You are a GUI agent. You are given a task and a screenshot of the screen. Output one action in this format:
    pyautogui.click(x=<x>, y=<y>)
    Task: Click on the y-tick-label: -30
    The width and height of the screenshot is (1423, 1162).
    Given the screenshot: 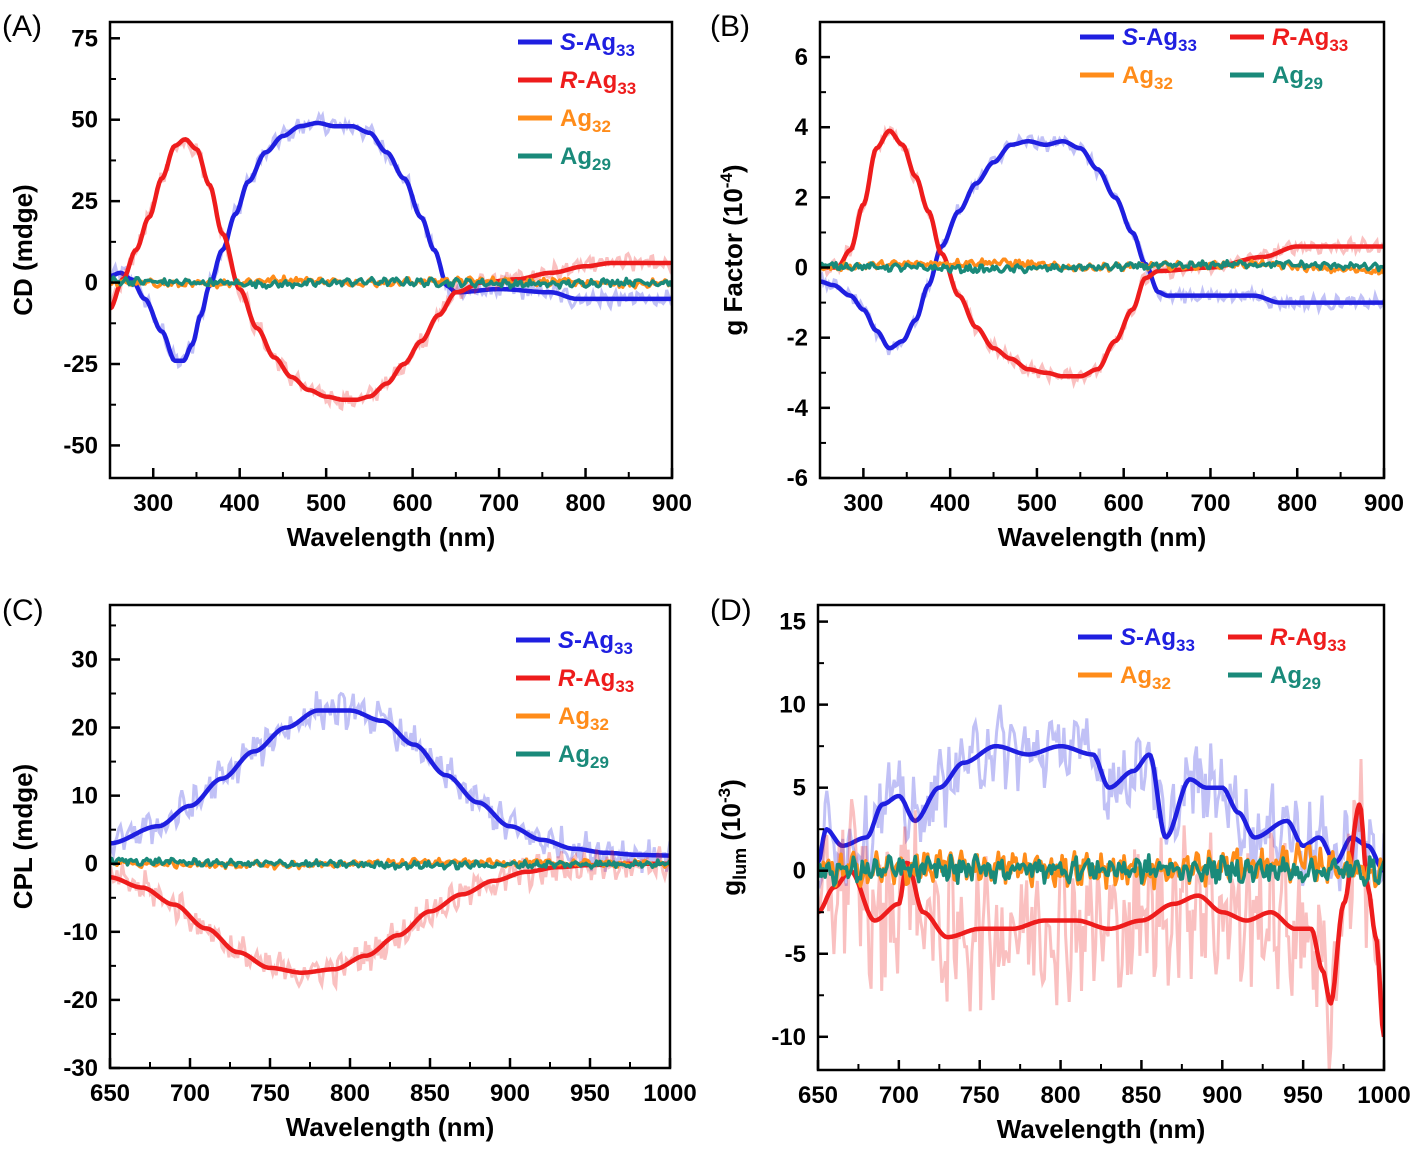 What is the action you would take?
    pyautogui.click(x=80, y=1068)
    